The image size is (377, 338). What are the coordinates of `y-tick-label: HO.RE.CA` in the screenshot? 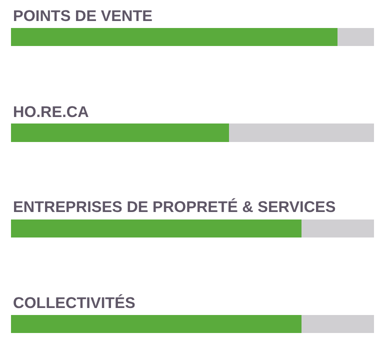 It's located at (51, 112).